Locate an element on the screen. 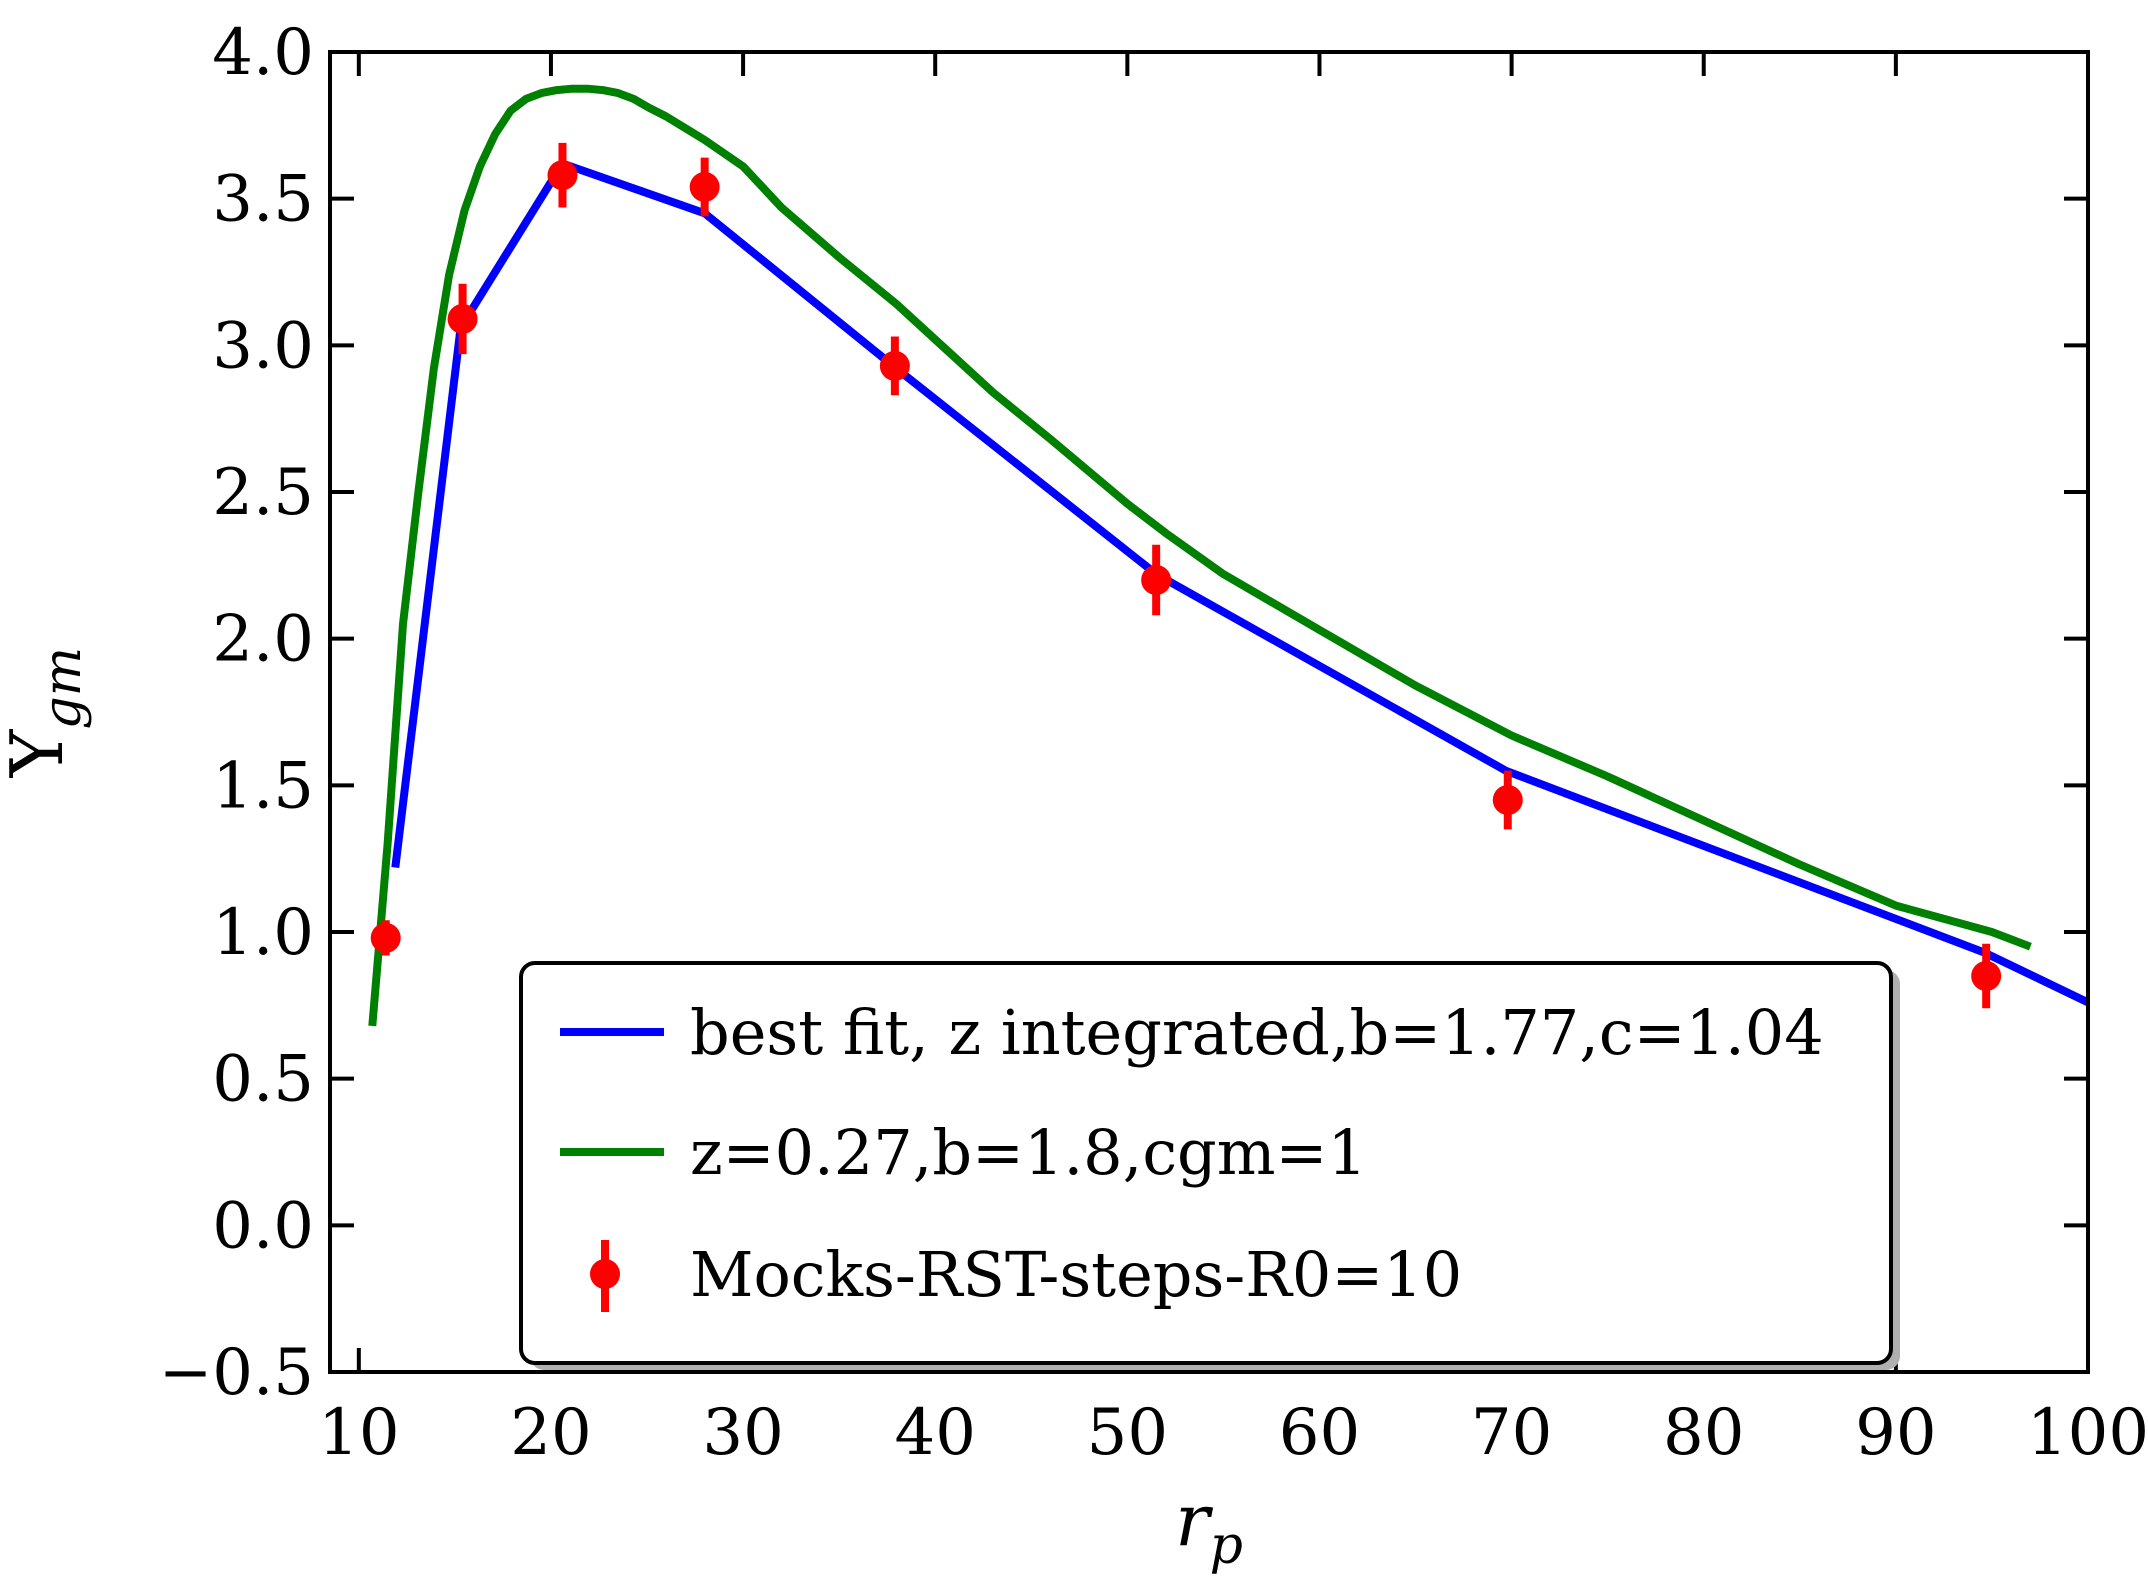 This screenshot has height=1583, width=2148. x-tick-label: 20 is located at coordinates (550, 1433).